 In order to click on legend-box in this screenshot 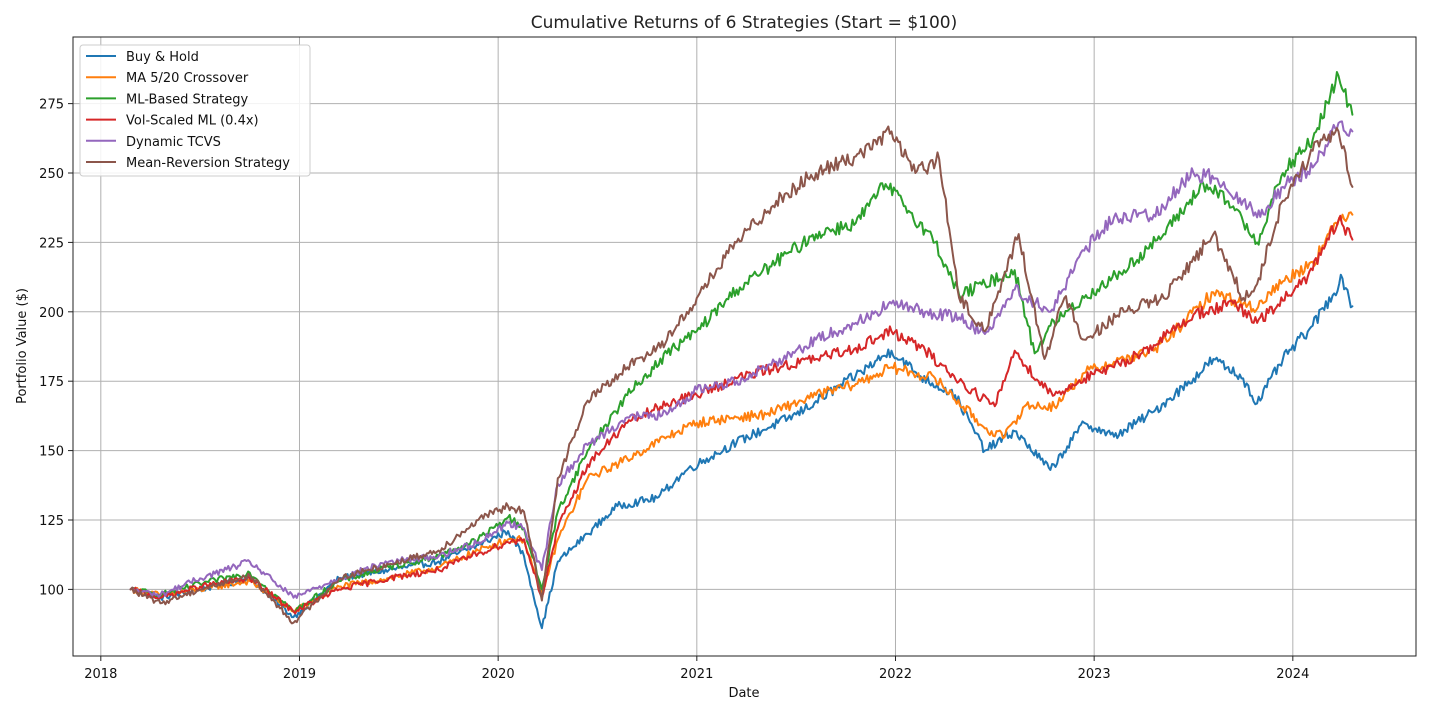, I will do `click(195, 110)`.